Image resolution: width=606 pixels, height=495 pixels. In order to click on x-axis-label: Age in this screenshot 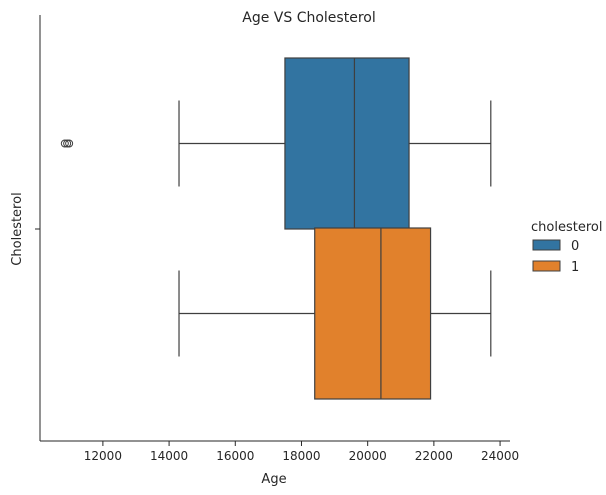, I will do `click(273, 479)`.